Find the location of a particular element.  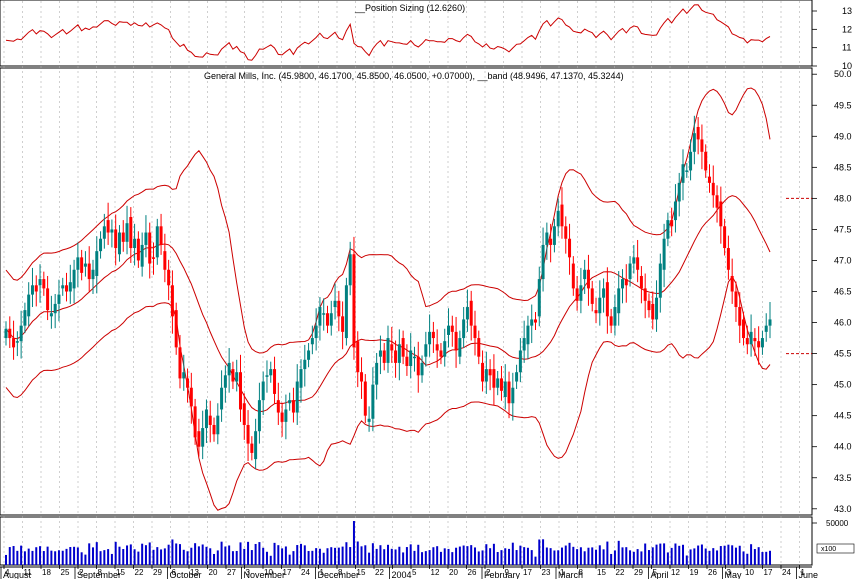

day-tick-label: 5 is located at coordinates (414, 572).